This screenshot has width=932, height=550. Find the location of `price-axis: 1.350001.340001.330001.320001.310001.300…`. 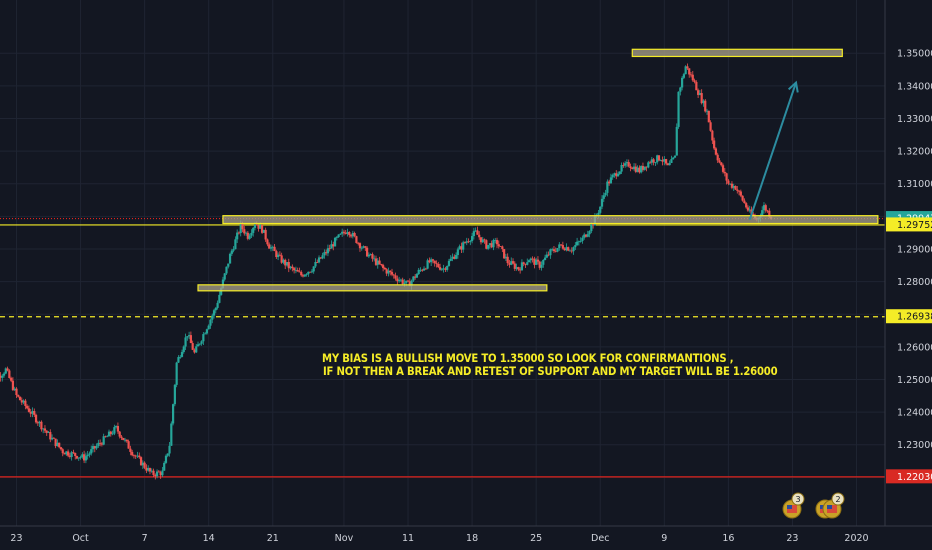

price-axis: 1.350001.340001.330001.320001.310001.300… is located at coordinates (908, 275).